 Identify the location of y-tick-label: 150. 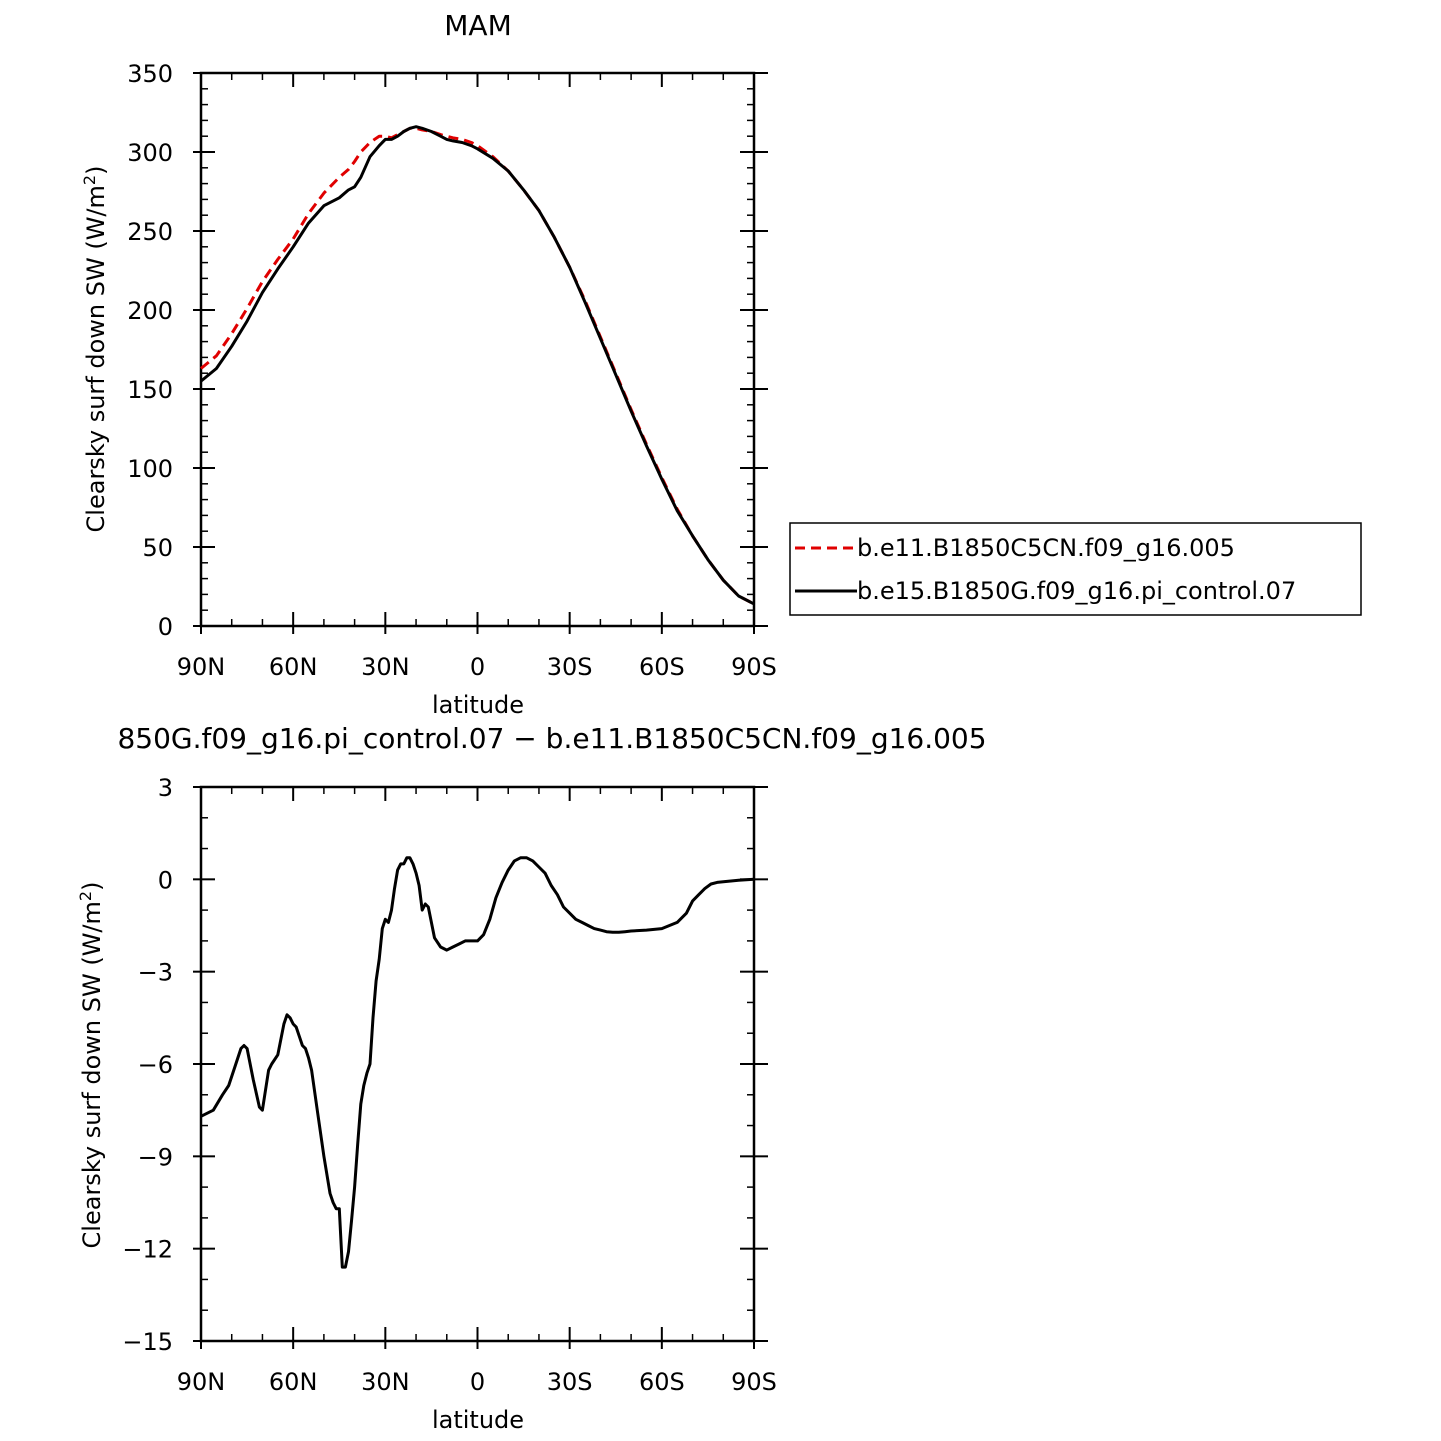
(150, 390).